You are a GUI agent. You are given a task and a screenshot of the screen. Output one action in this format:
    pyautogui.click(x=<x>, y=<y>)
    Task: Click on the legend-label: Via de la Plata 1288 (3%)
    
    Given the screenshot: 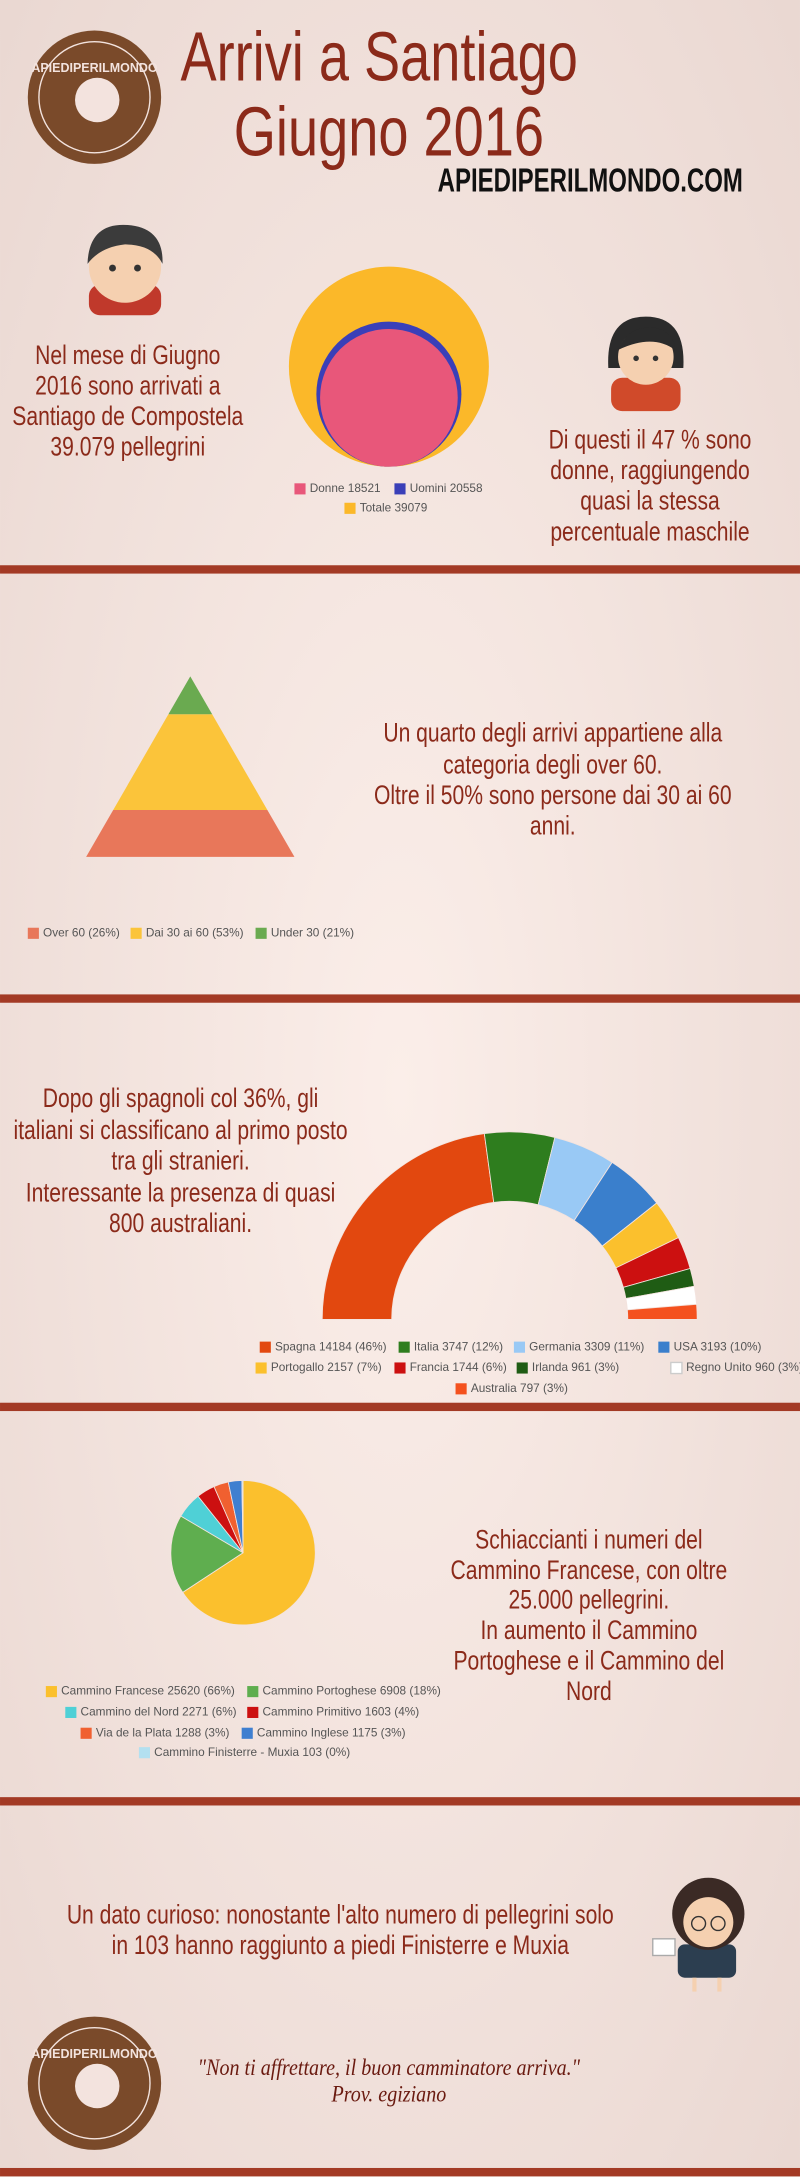 What is the action you would take?
    pyautogui.click(x=163, y=1732)
    